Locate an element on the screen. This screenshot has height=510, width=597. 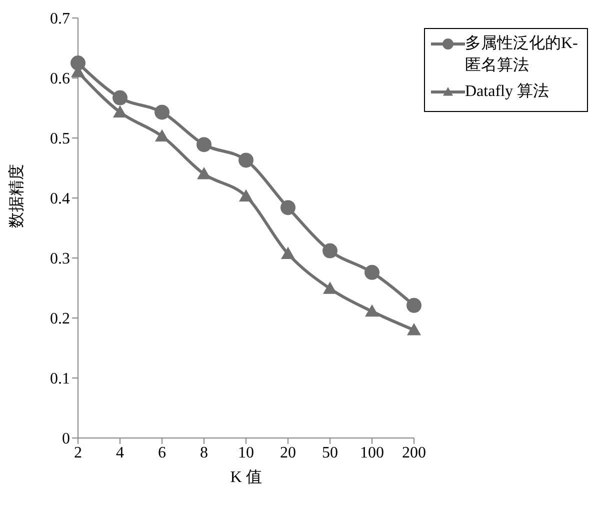
x-tick-label: 20 is located at coordinates (288, 453).